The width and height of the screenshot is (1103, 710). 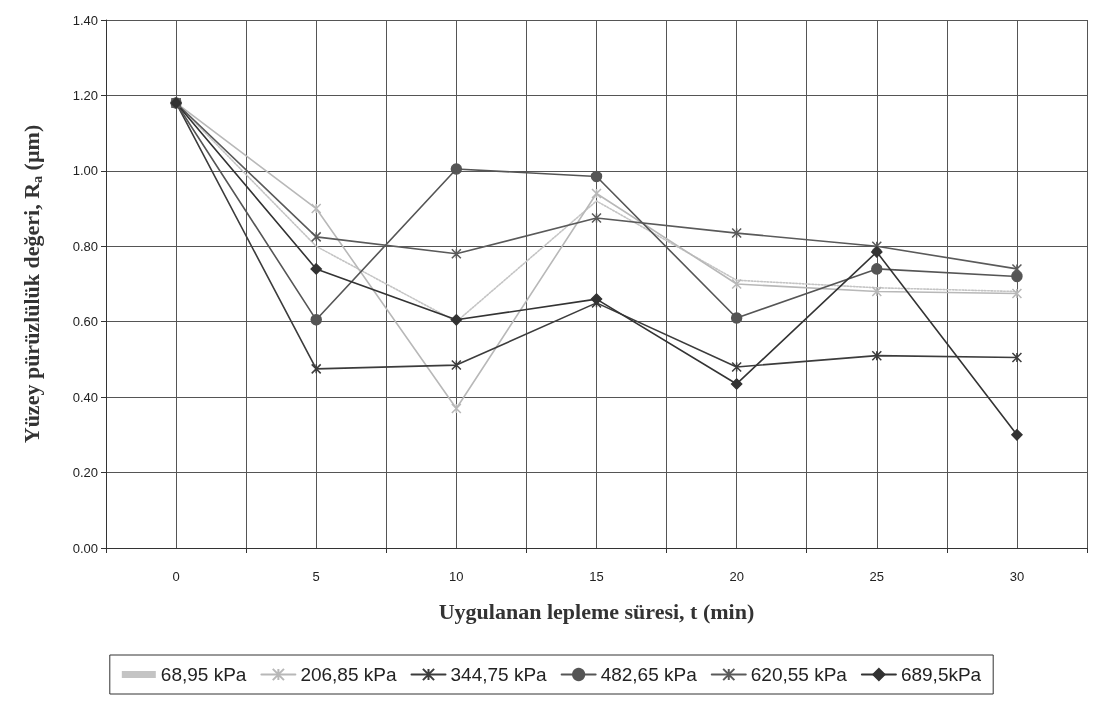 I want to click on y-tick-label: 0.20, so click(x=85, y=473).